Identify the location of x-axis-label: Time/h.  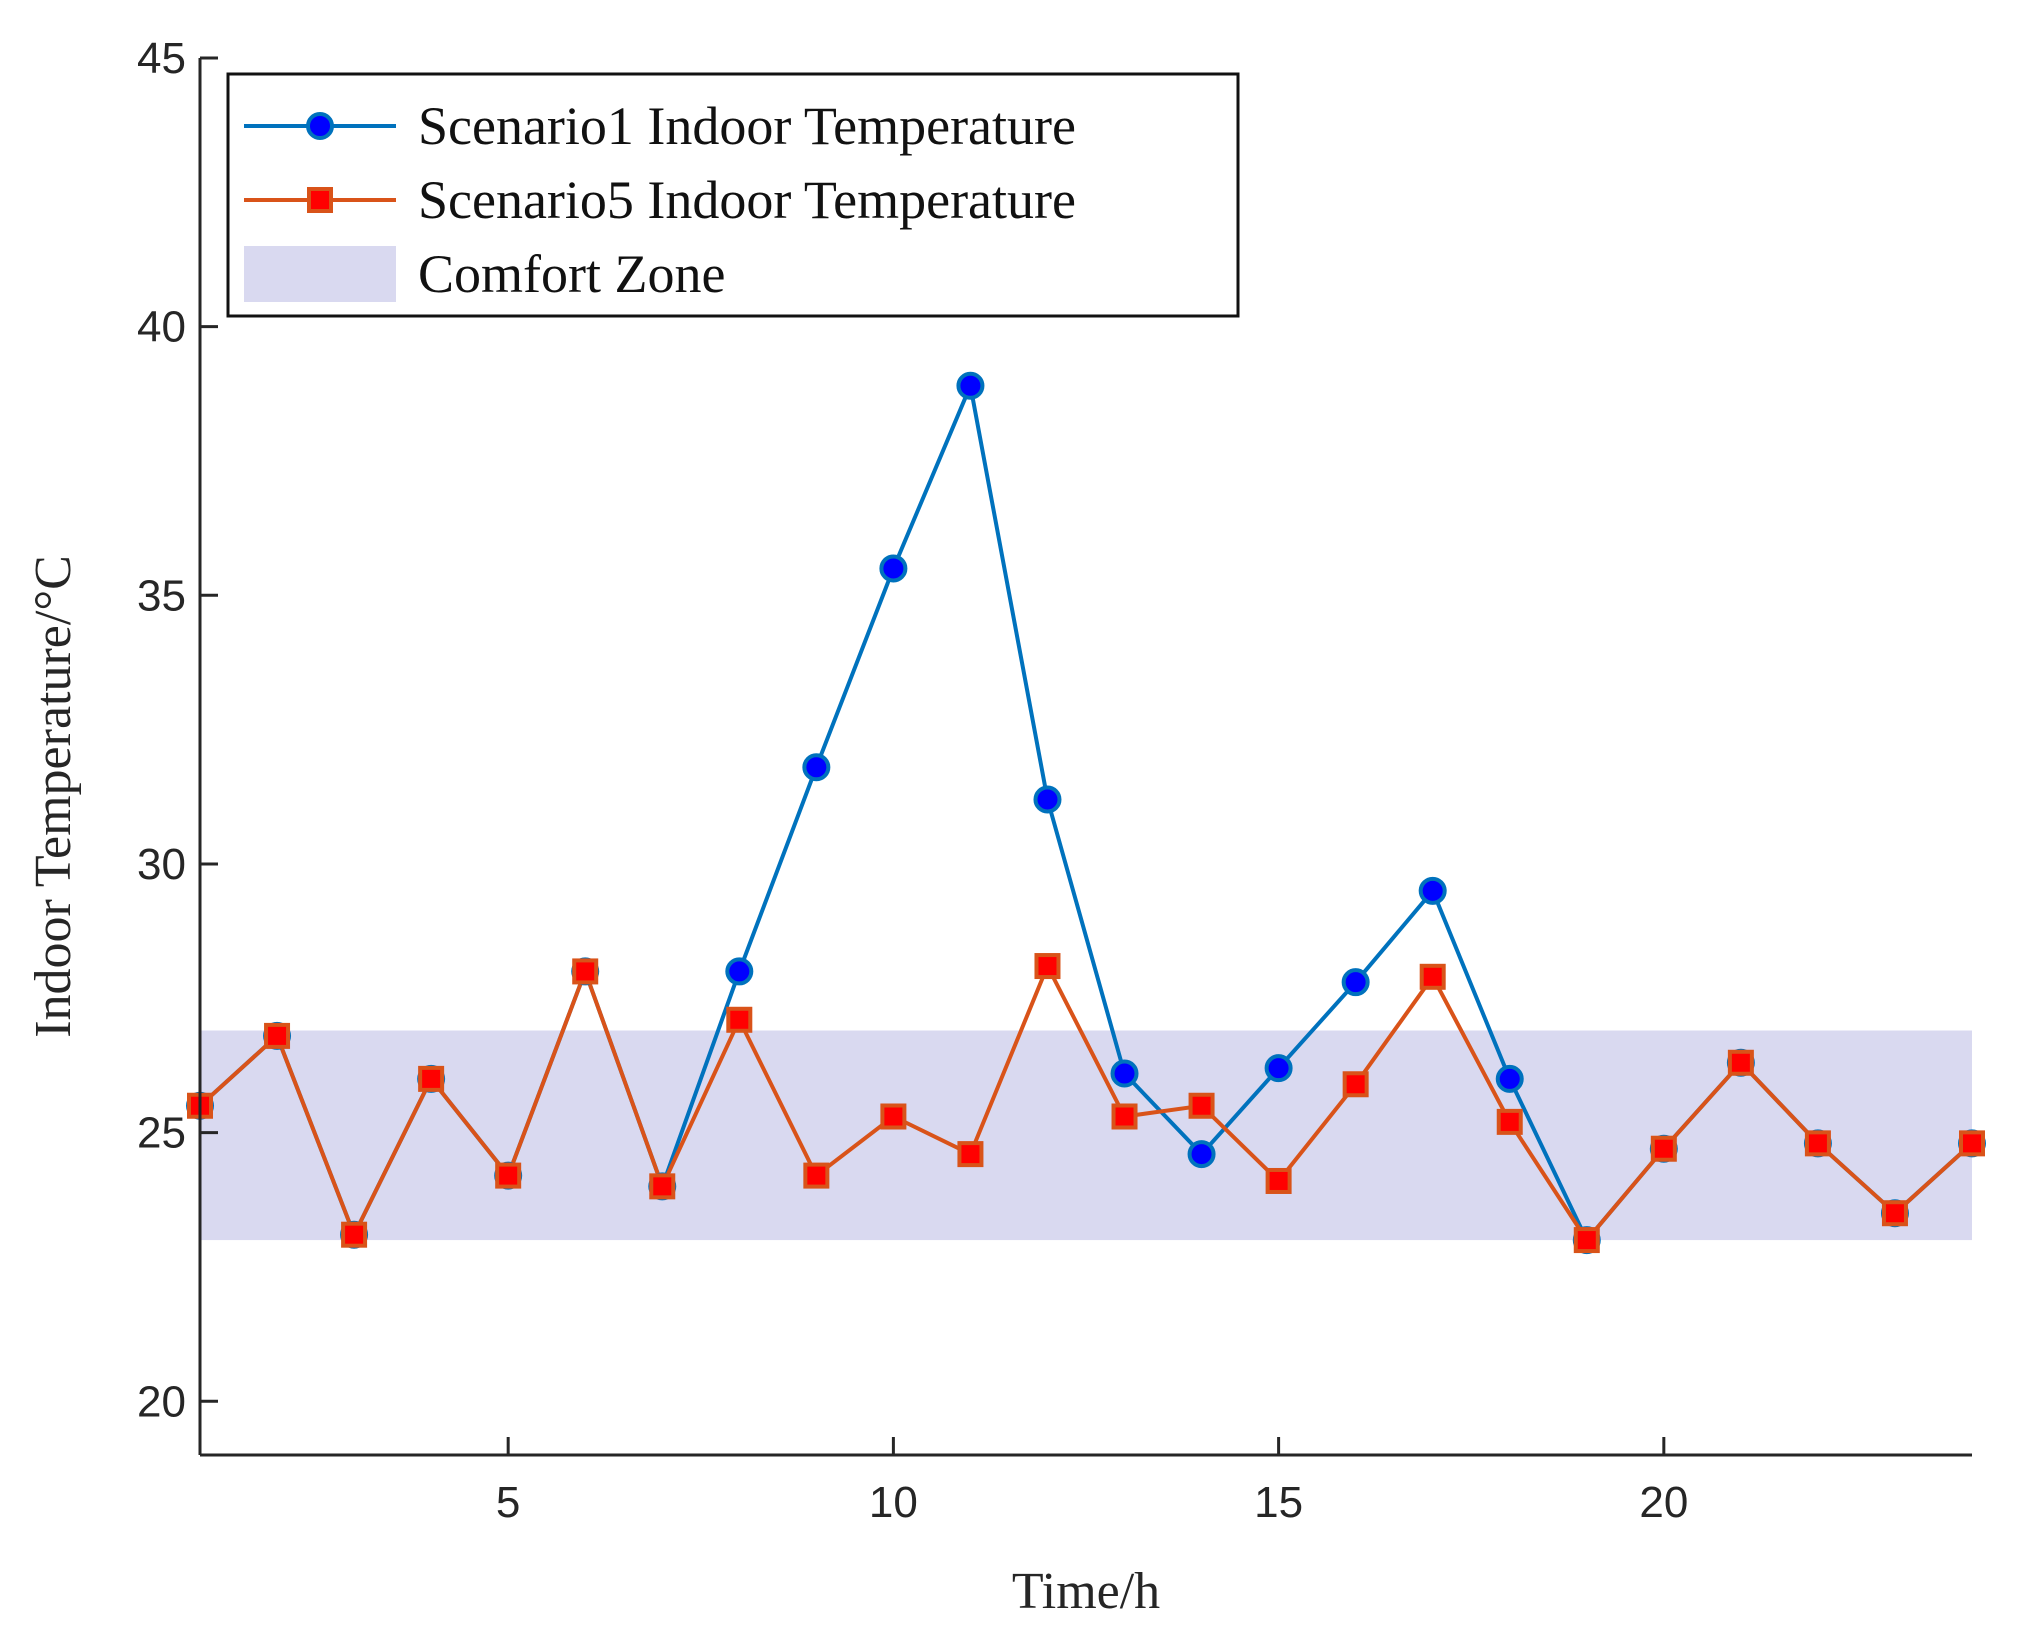
(1086, 1591).